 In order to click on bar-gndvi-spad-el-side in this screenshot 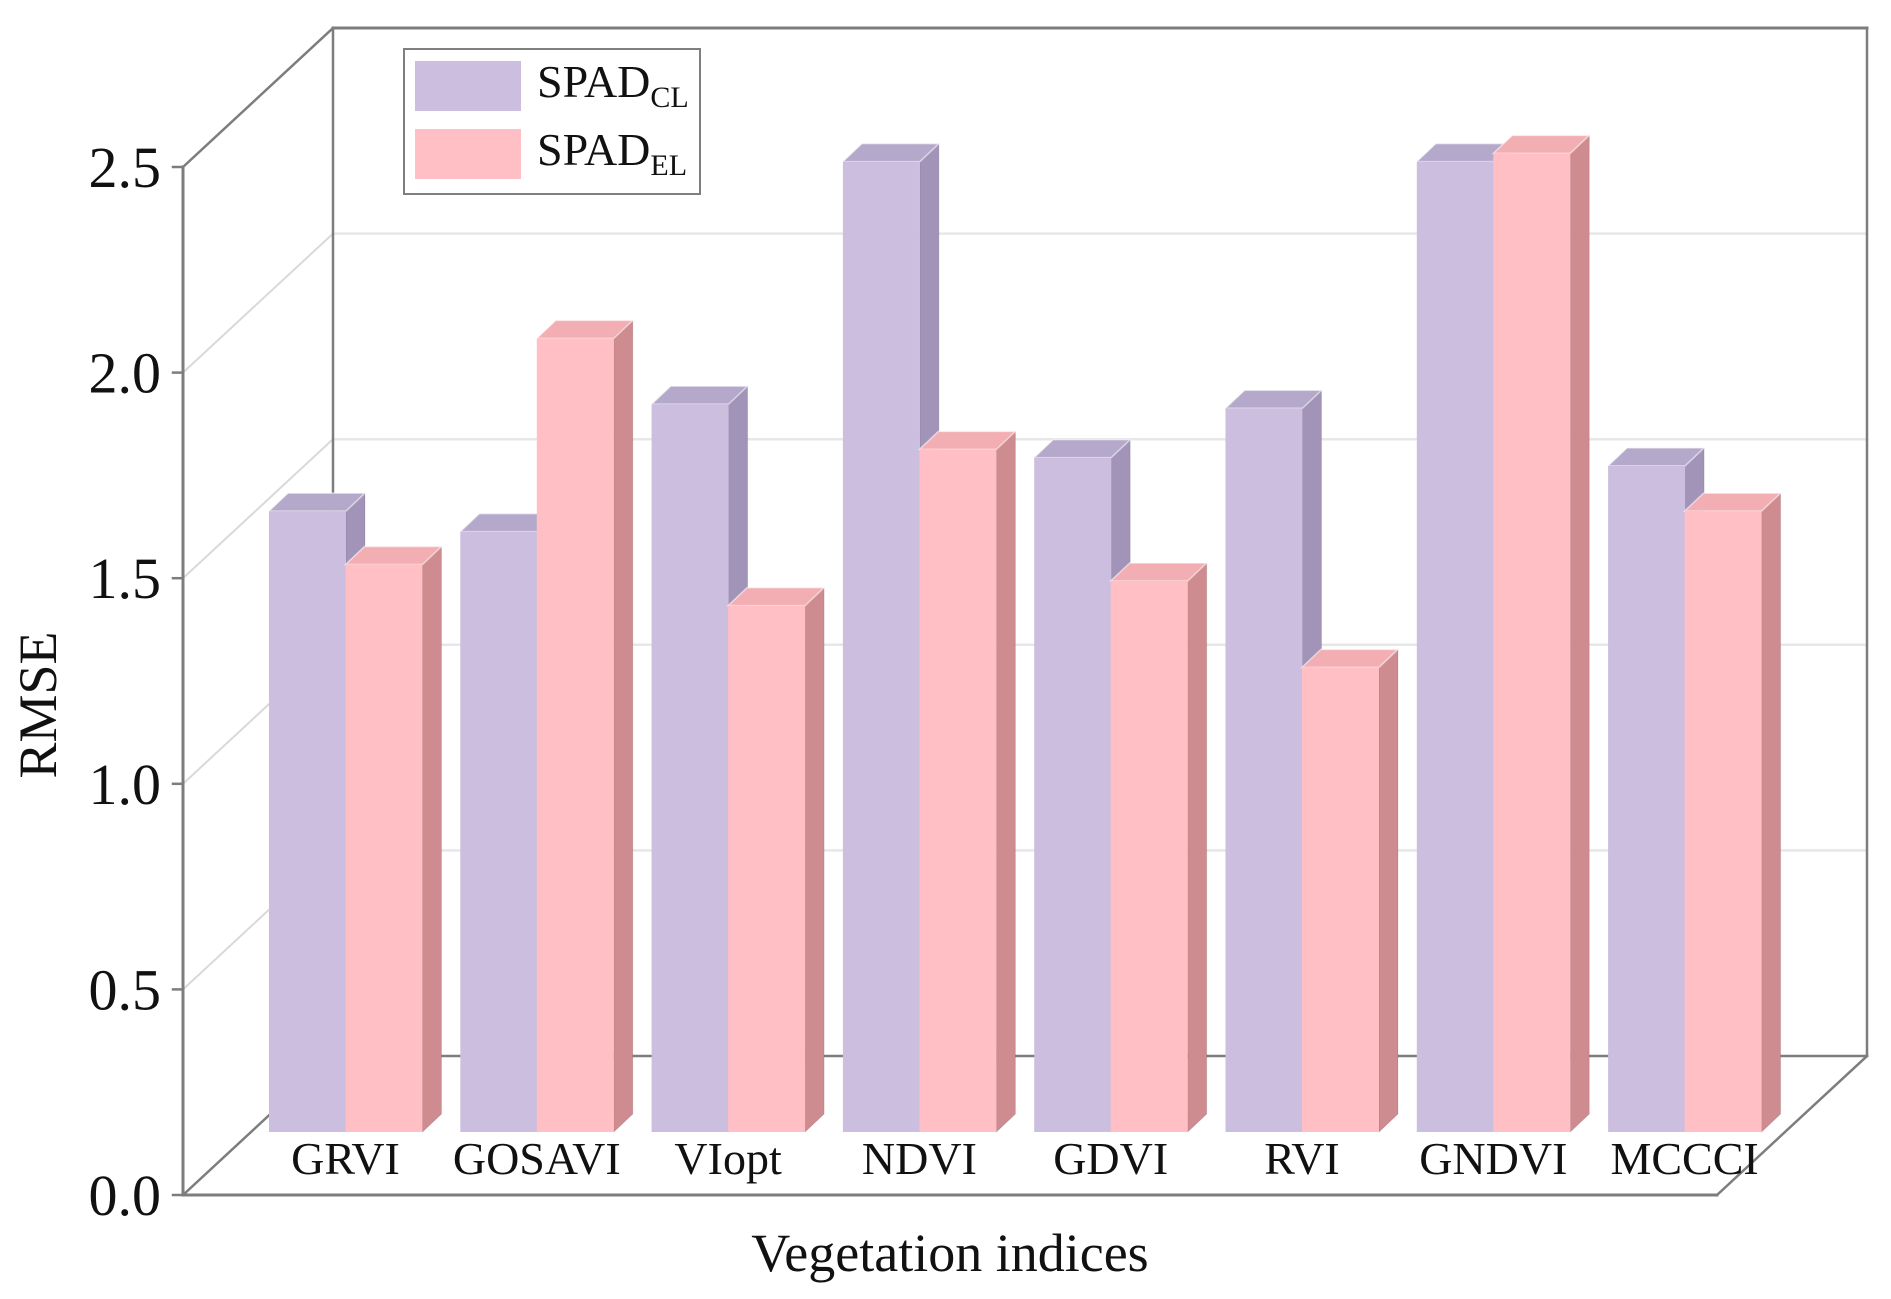, I will do `click(1579, 634)`.